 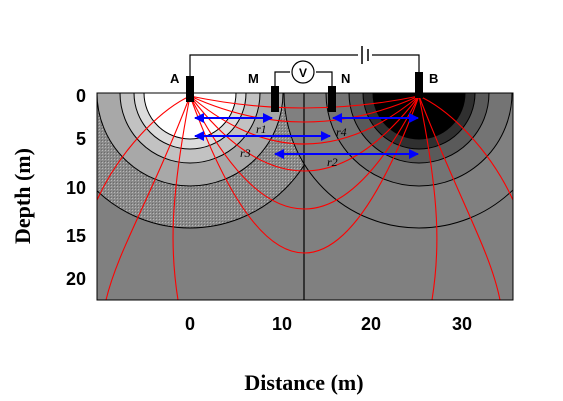 I want to click on y-tick-5: 5, so click(x=81, y=139).